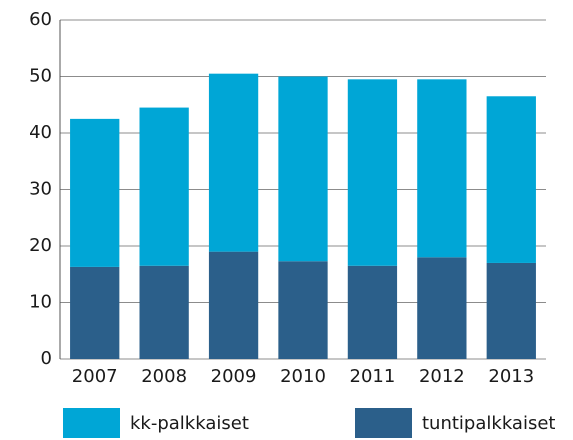  Describe the element at coordinates (40, 76) in the screenshot. I see `y-tick-label: 50` at that location.